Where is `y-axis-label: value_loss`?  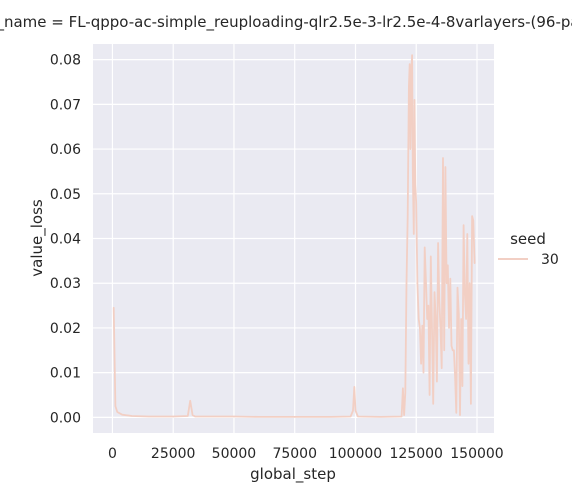
y-axis-label: value_loss is located at coordinates (37, 238).